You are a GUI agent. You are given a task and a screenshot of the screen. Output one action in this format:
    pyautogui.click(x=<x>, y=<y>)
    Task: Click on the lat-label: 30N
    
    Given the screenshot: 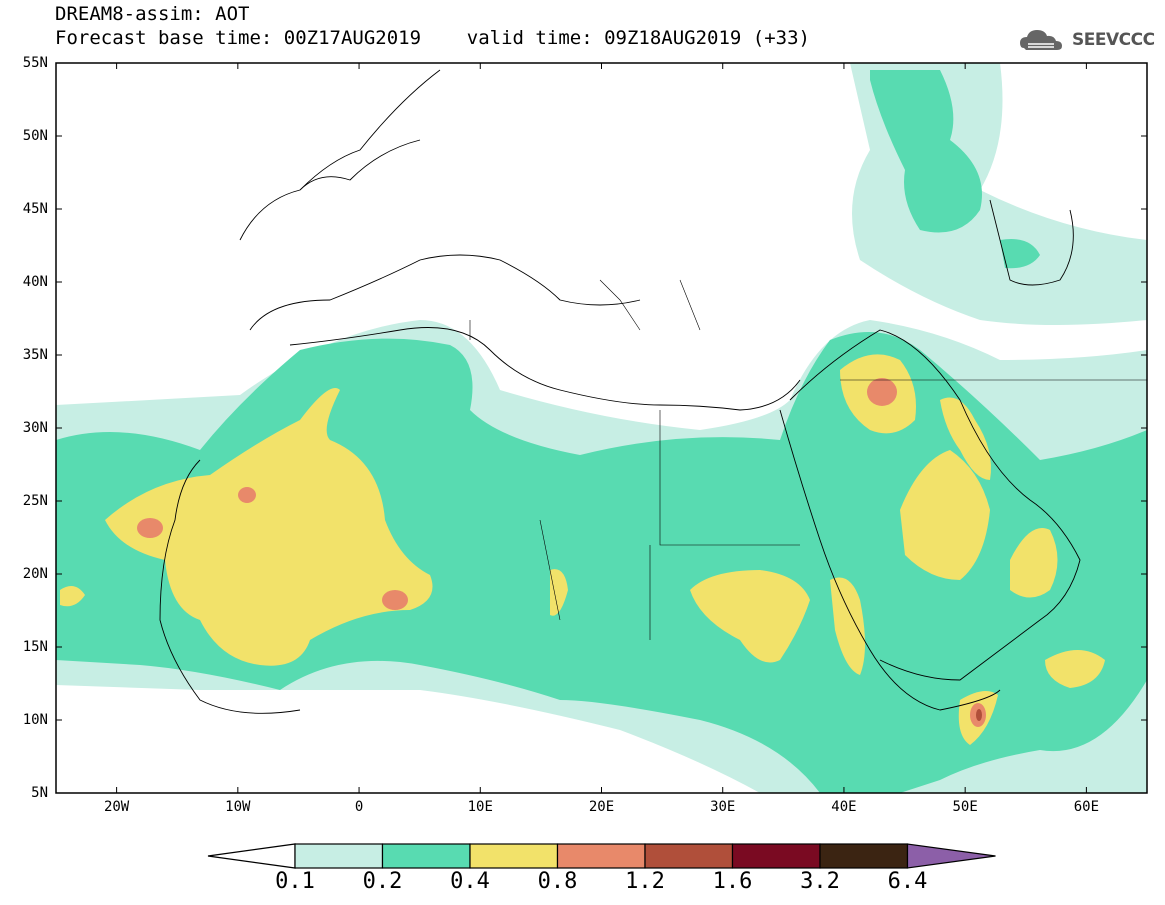 What is the action you would take?
    pyautogui.click(x=35, y=428)
    